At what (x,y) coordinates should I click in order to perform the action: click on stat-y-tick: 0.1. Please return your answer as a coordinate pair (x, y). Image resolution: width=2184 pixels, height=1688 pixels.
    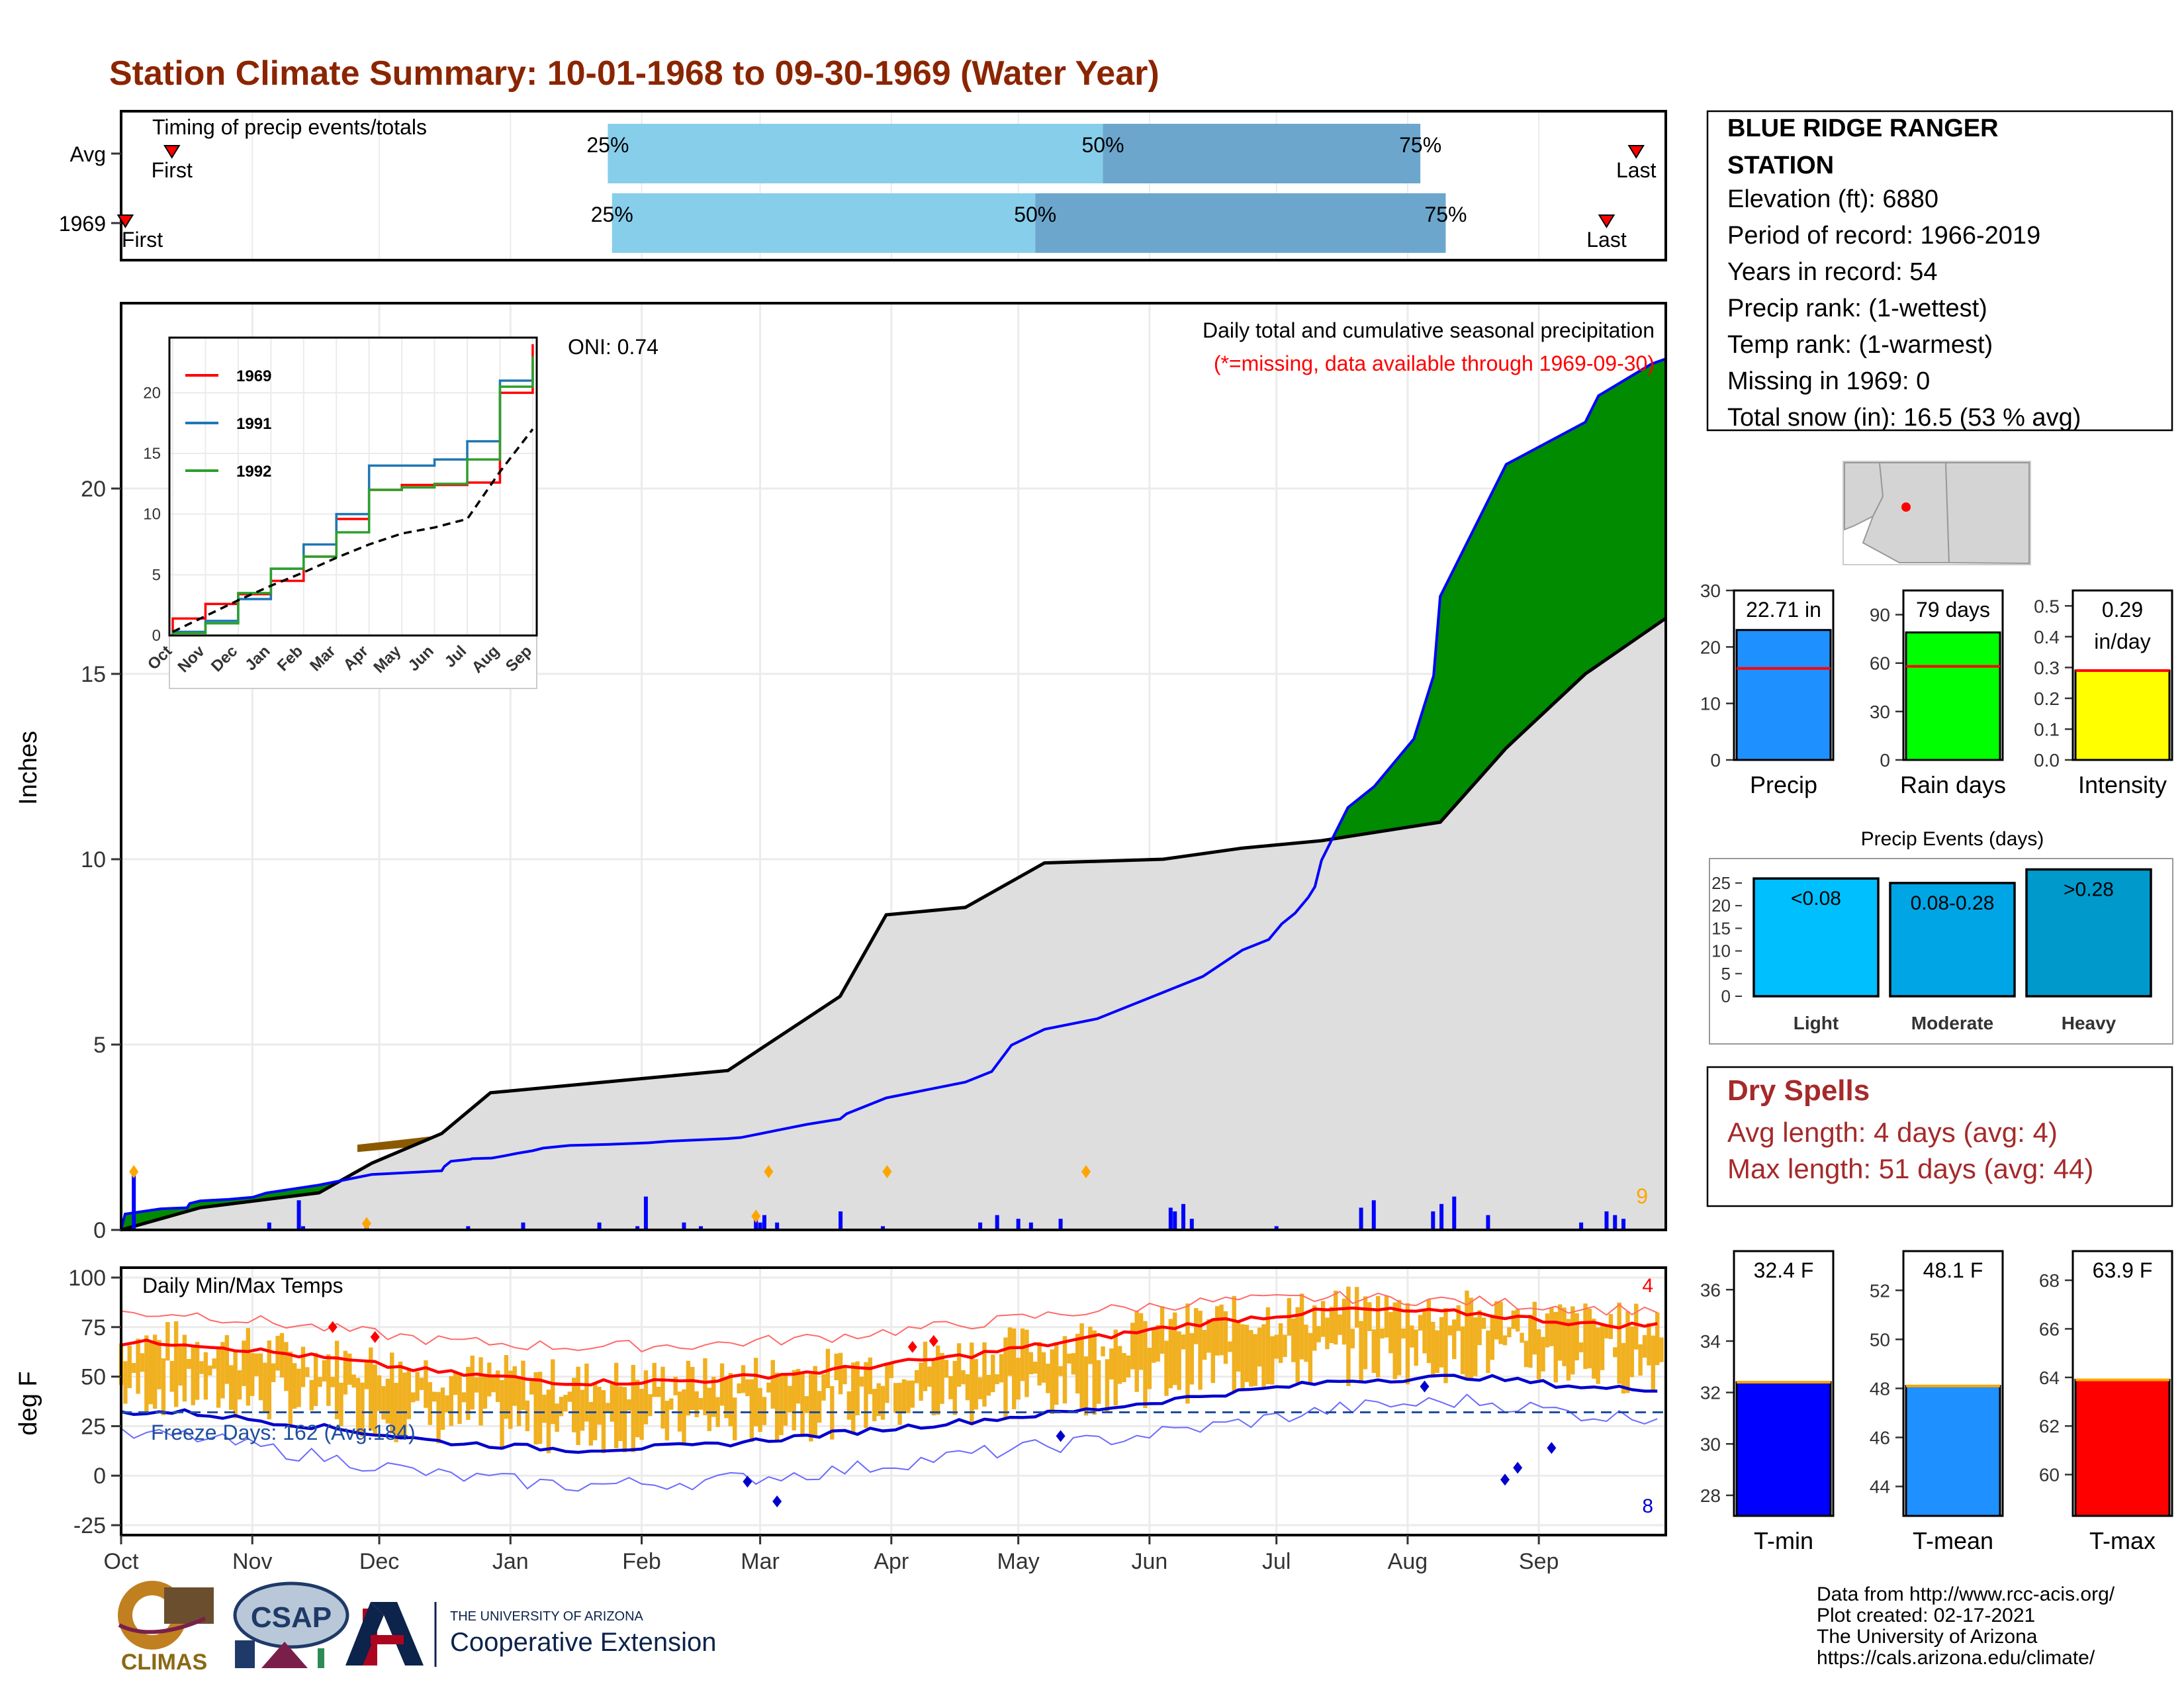
    Looking at the image, I should click on (2047, 729).